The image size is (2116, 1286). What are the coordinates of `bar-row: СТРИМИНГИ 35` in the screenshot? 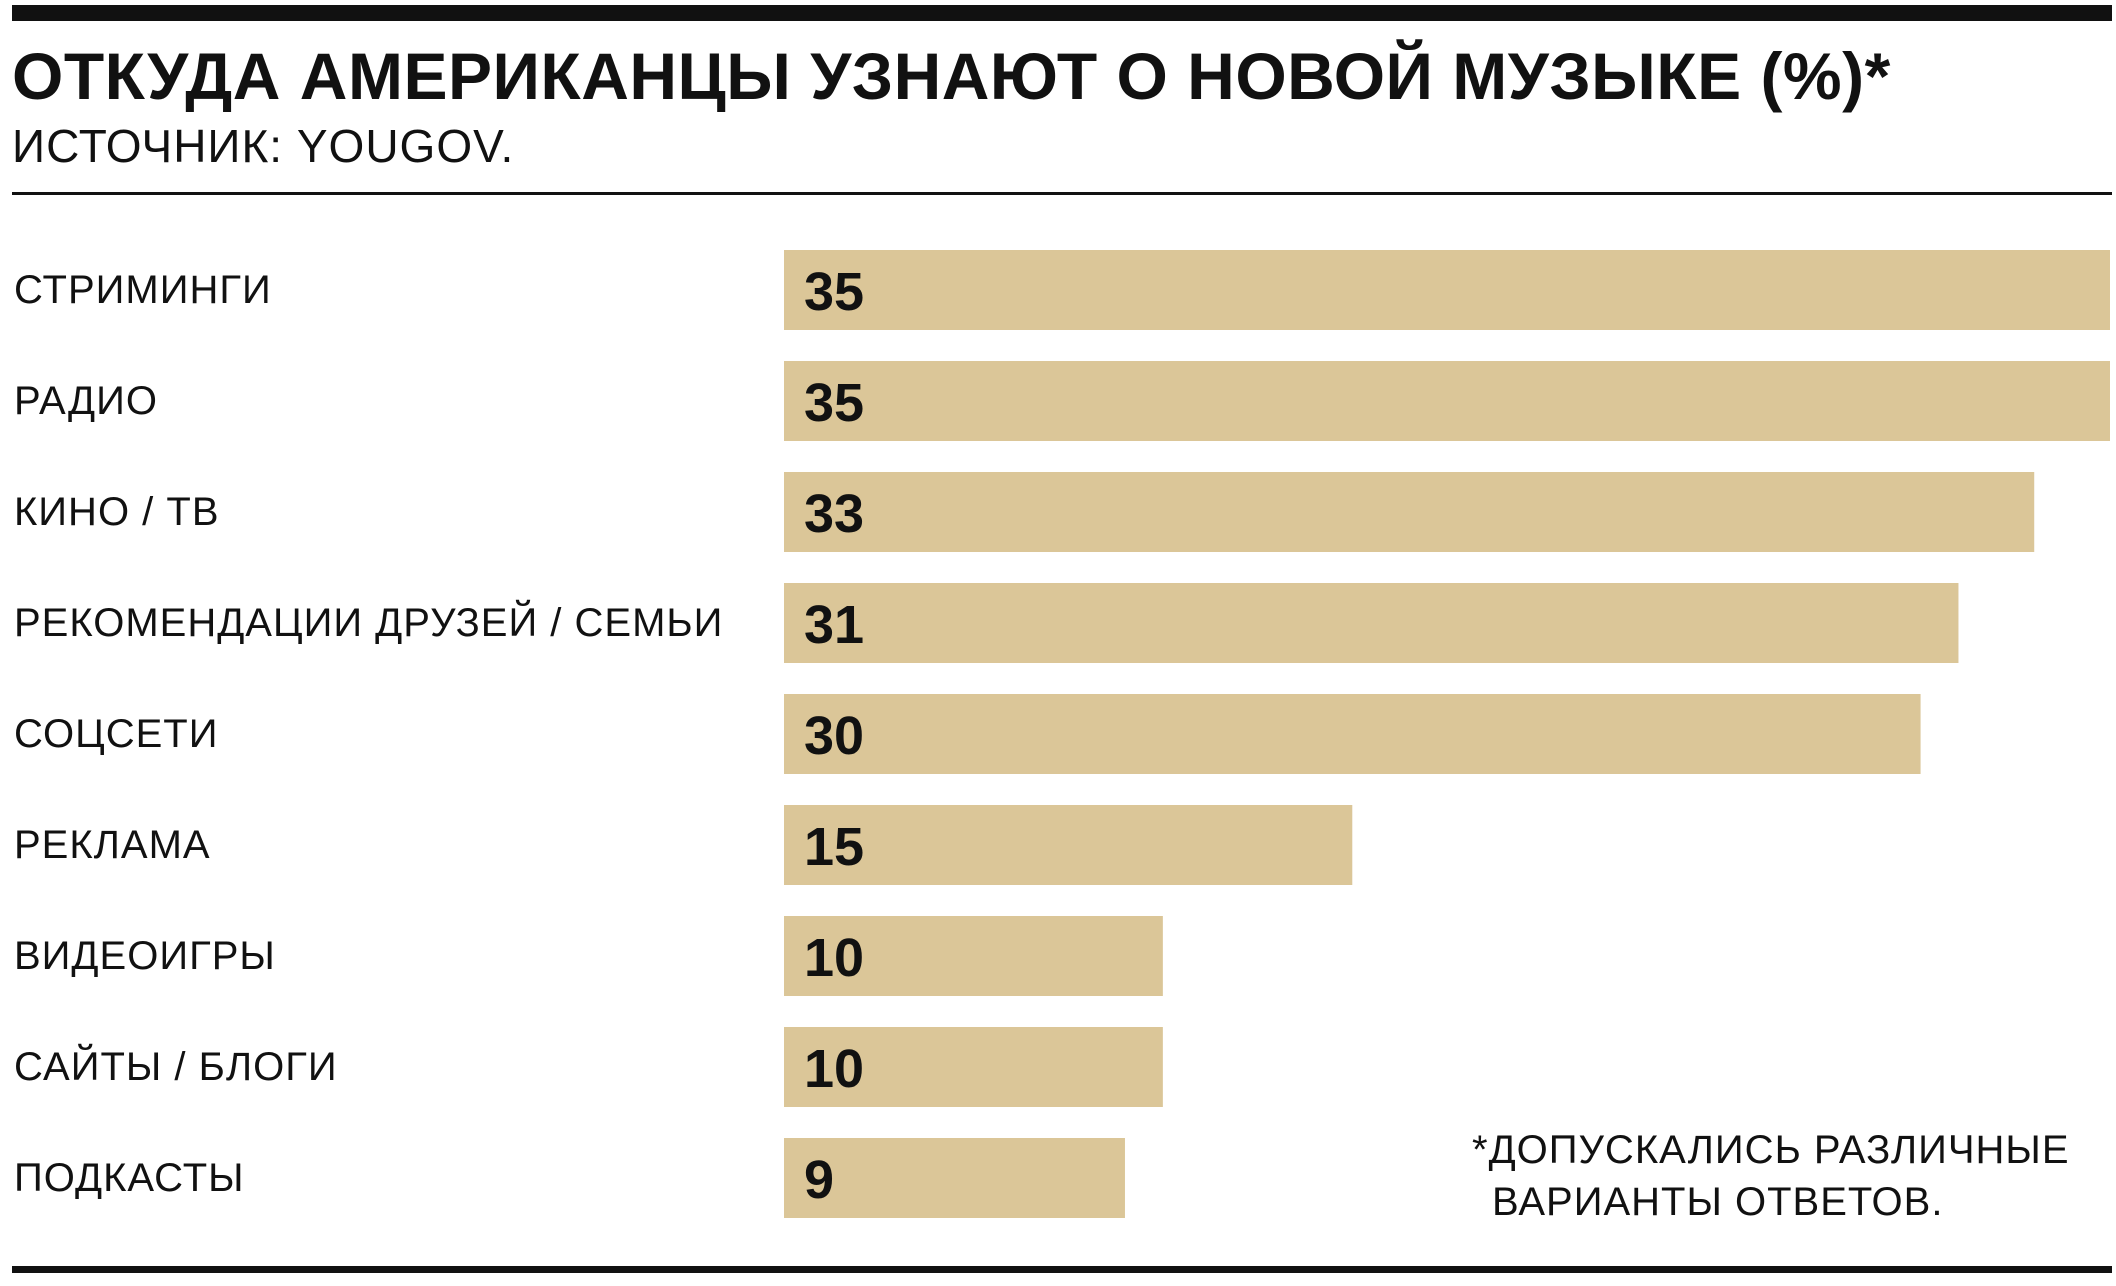 It's located at (1062, 290).